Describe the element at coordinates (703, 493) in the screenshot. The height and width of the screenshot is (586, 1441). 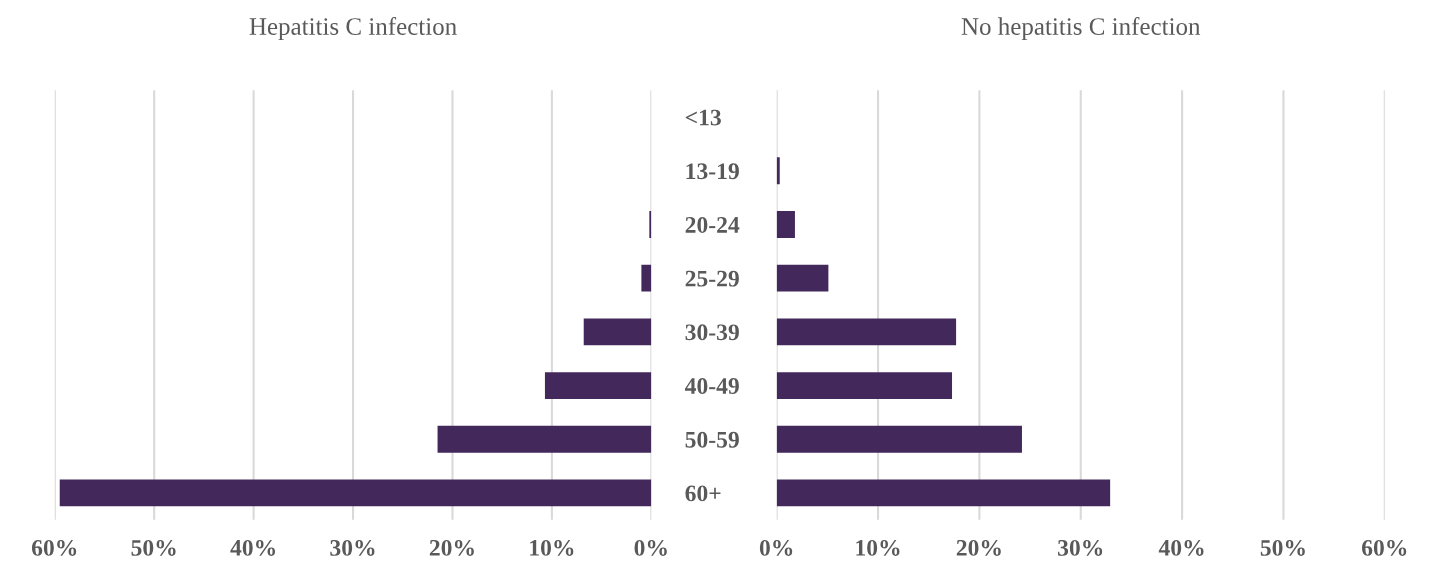
I see `y-tick-label: 60+` at that location.